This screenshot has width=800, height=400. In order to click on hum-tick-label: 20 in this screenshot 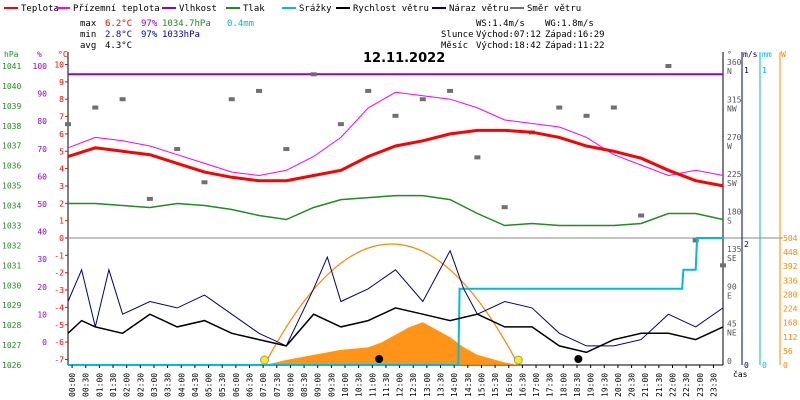, I will do `click(42, 287)`.